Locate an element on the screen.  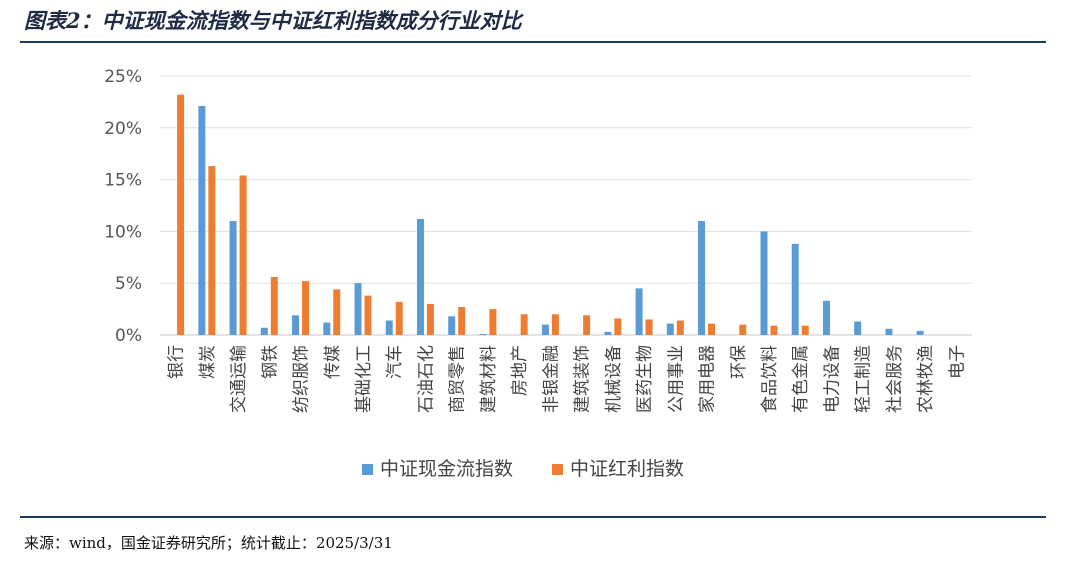
y-tick-label: 15% is located at coordinates (123, 181).